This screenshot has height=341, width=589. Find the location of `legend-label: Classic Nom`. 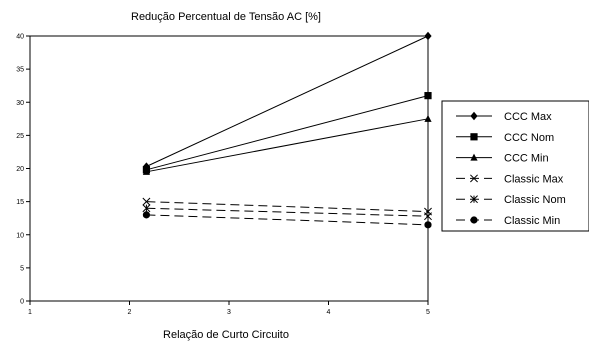

legend-label: Classic Nom is located at coordinates (535, 200).